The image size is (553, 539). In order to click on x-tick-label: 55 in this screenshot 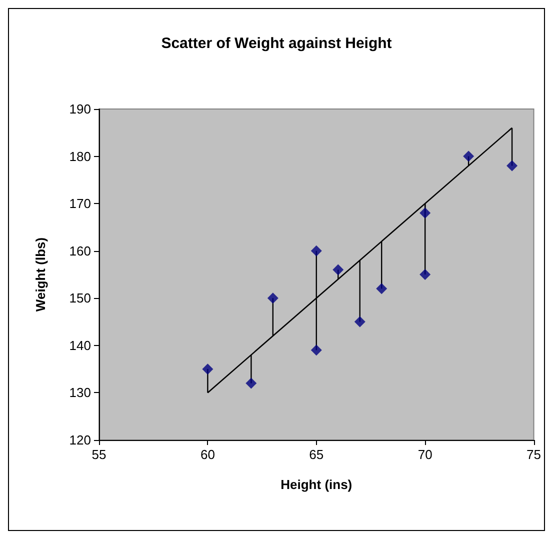, I will do `click(99, 454)`.